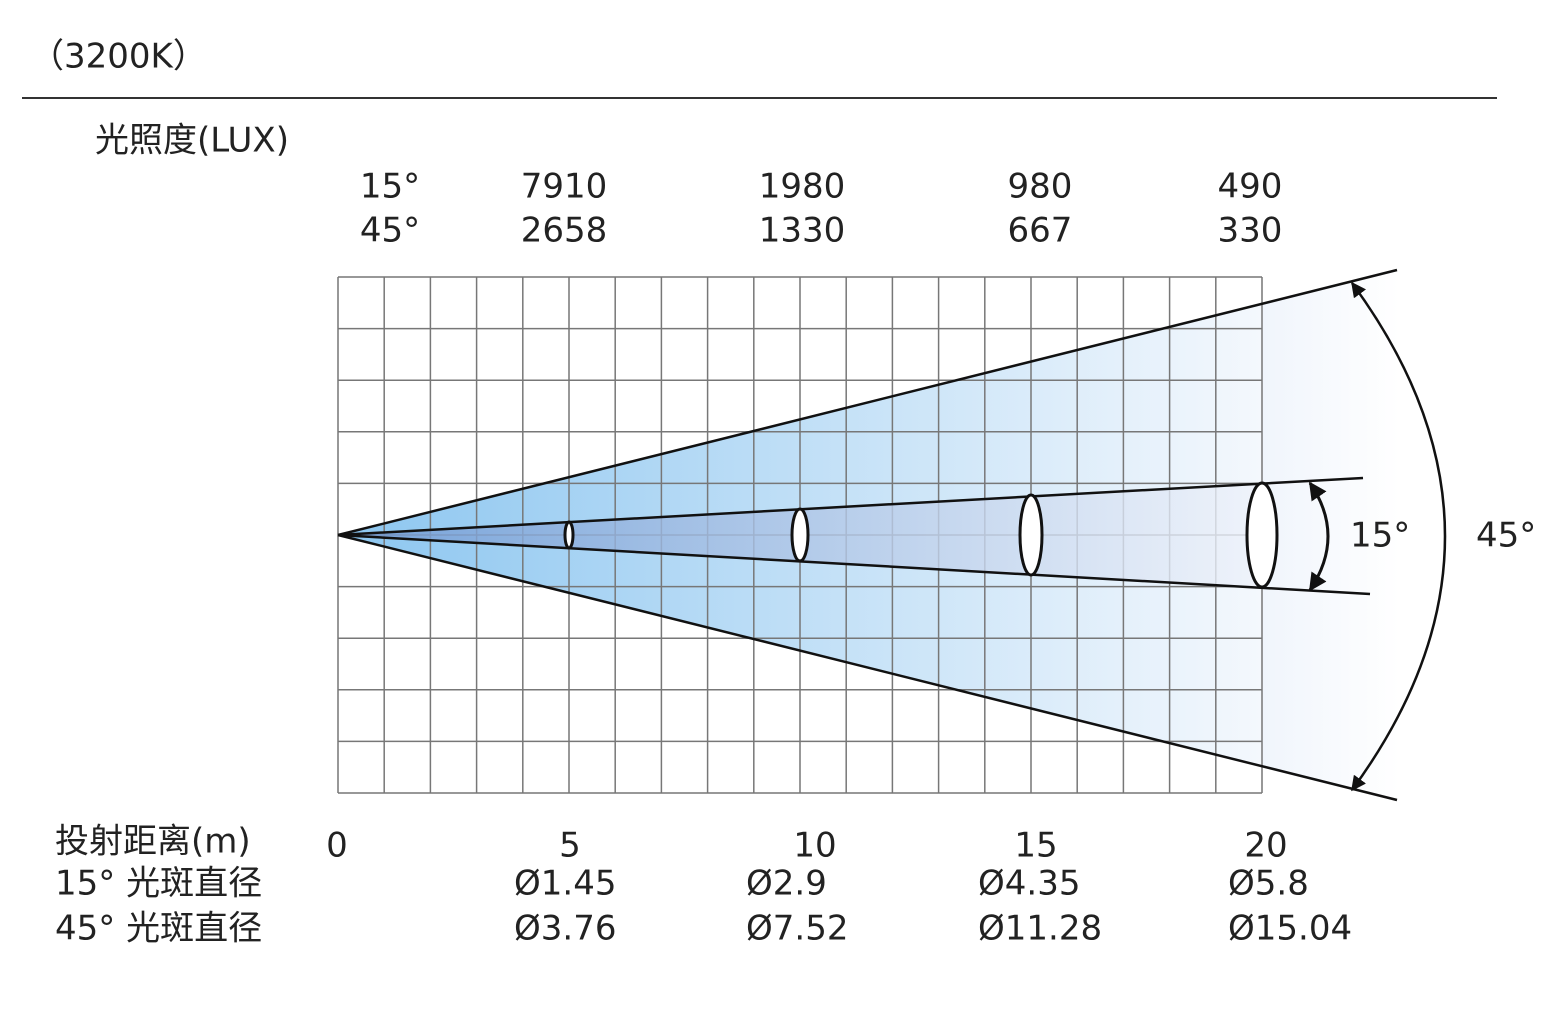  I want to click on distance-value: 5, so click(570, 846).